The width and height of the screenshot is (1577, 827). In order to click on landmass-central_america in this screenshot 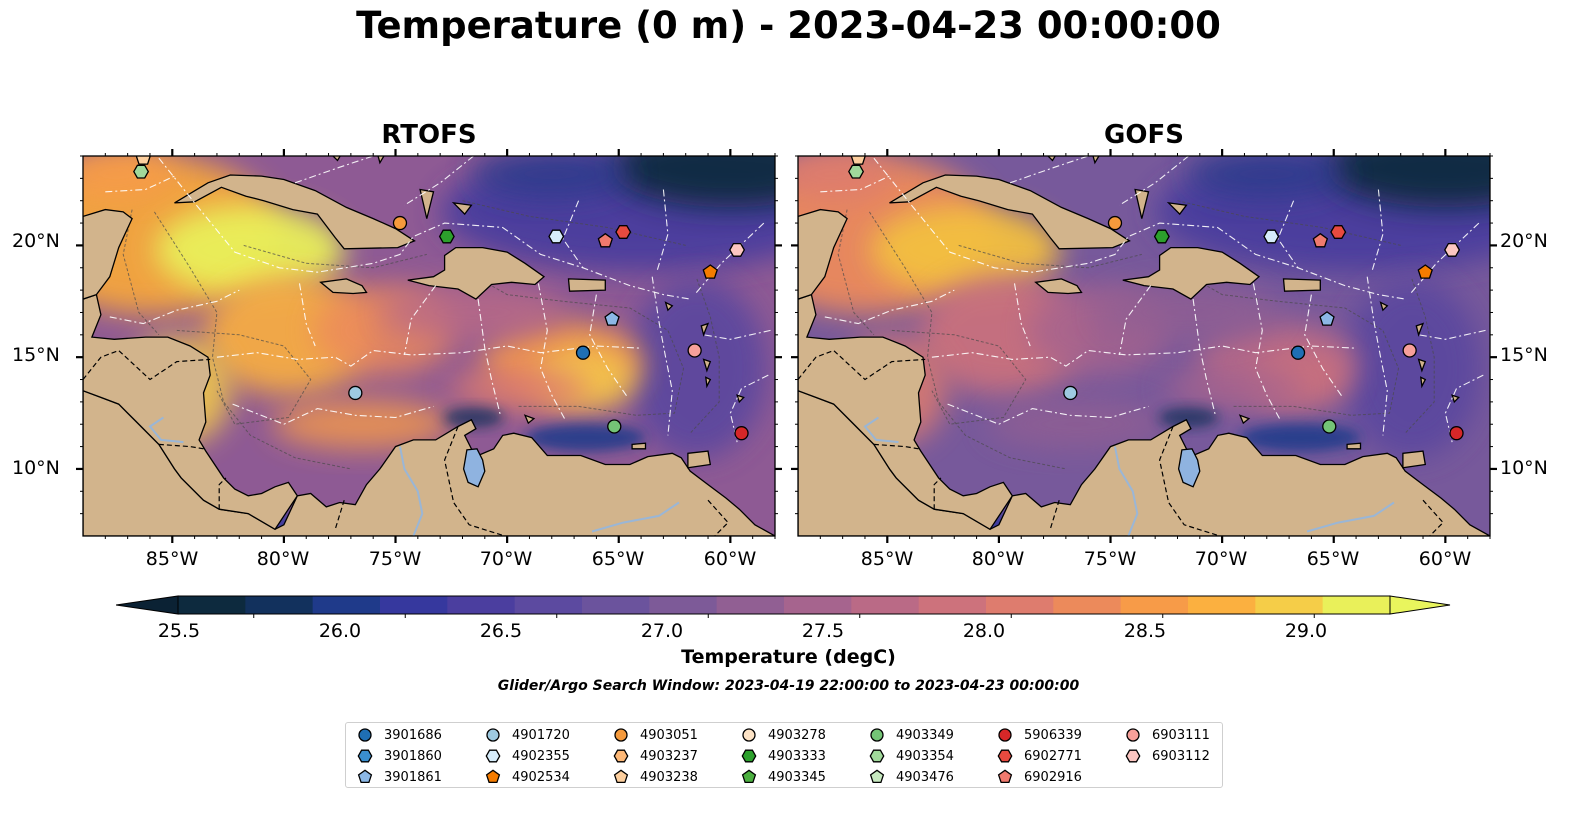, I will do `click(191, 412)`.